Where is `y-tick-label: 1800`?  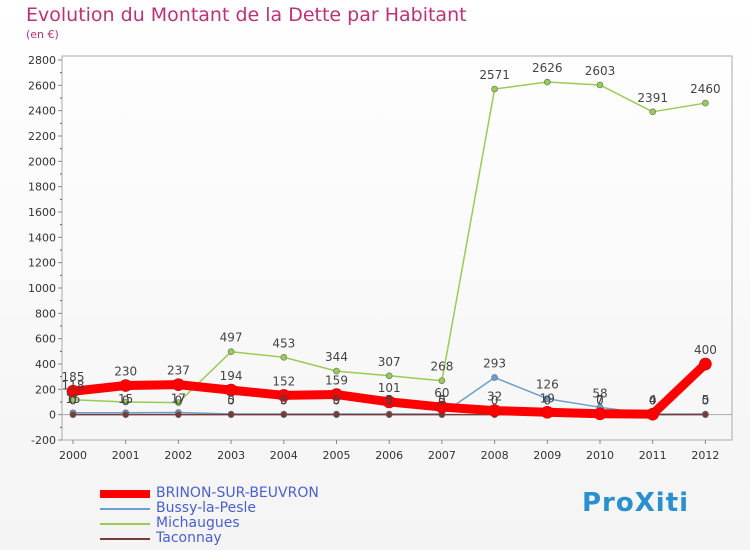 y-tick-label: 1800 is located at coordinates (42, 187).